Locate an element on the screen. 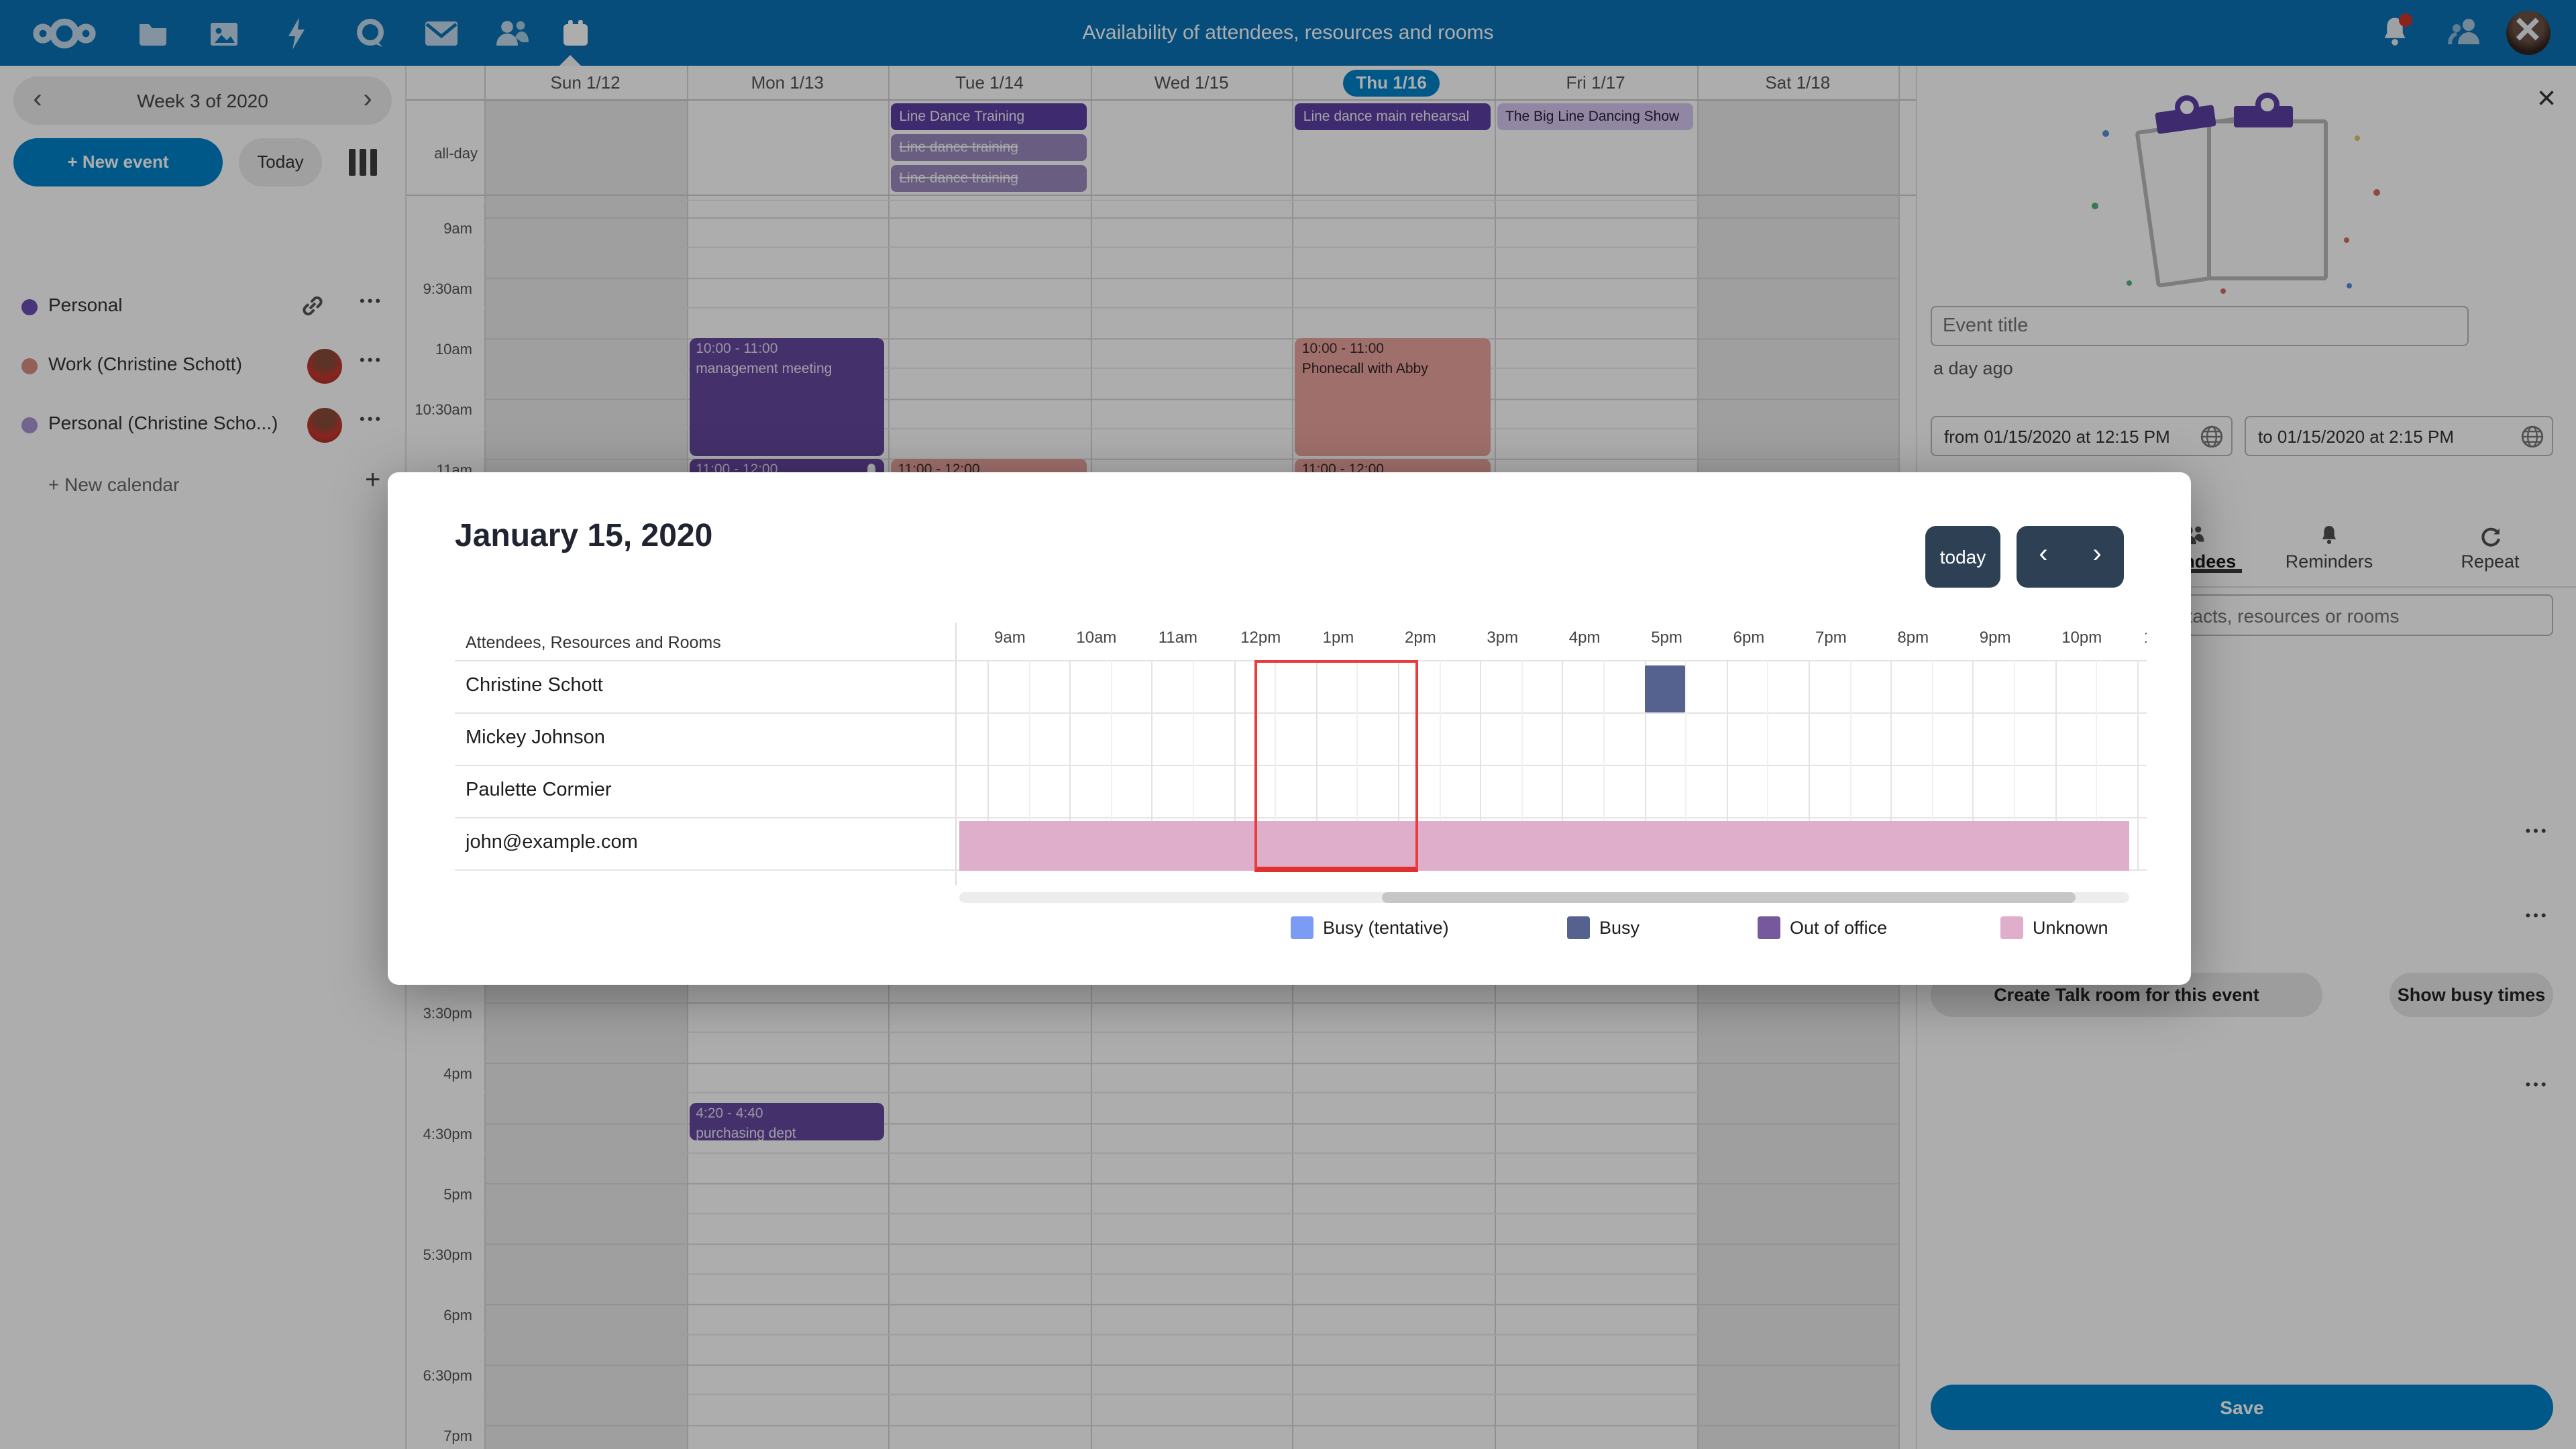 The height and width of the screenshot is (1449, 2576). user-avatar: × is located at coordinates (2528, 30).